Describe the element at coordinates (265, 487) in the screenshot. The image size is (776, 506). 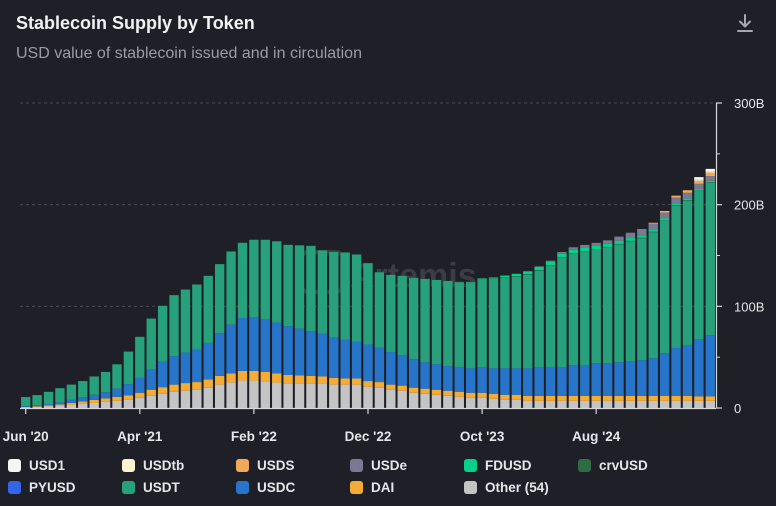
I see `legend-item: USDC` at that location.